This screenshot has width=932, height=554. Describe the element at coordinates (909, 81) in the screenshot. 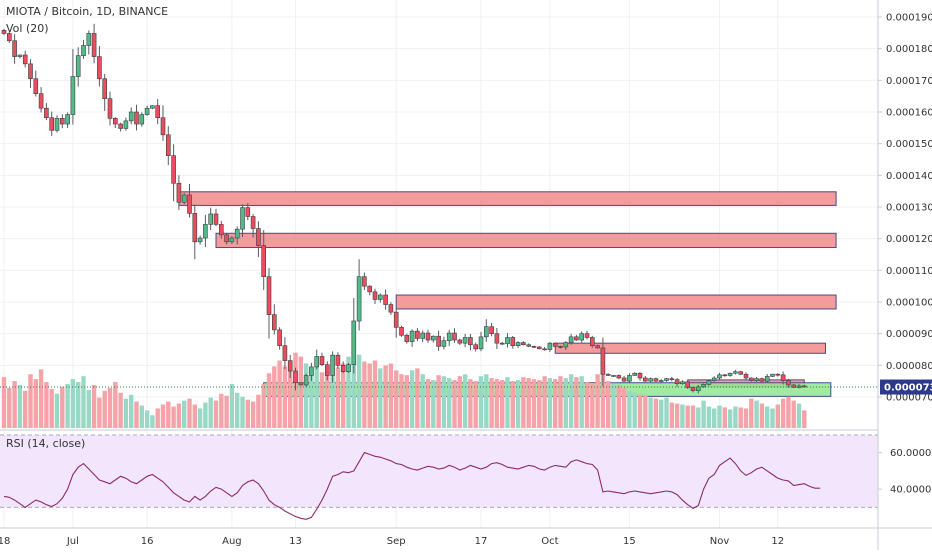

I see `price-tick-label: 0.00017000` at that location.